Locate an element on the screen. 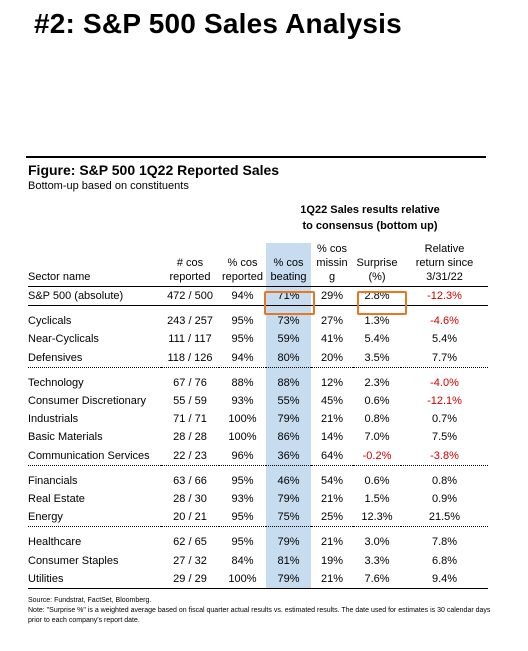 The width and height of the screenshot is (528, 651). beating-cell: 81% is located at coordinates (288, 560).